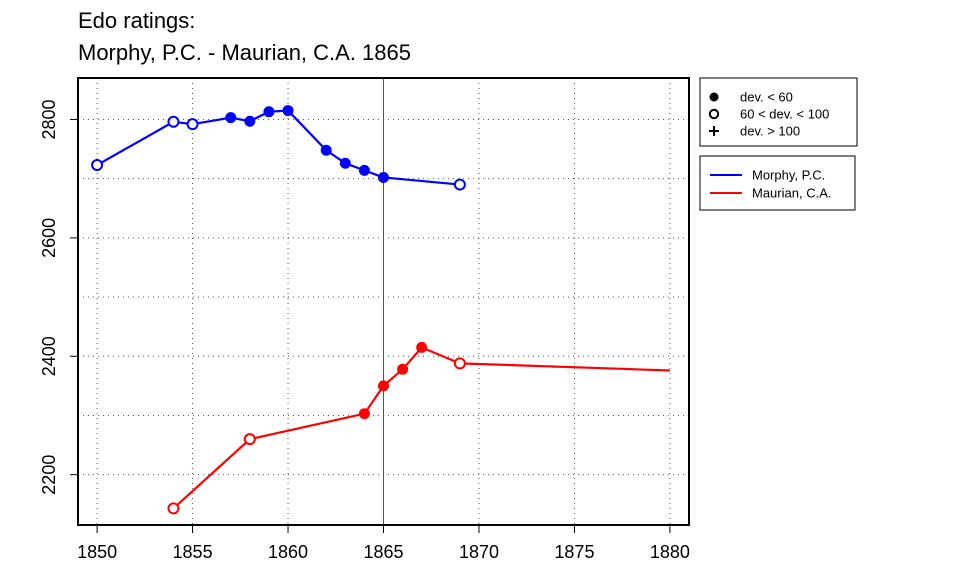 This screenshot has height=576, width=960. What do you see at coordinates (766, 97) in the screenshot?
I see `marker-legend-label: dev. < 60` at bounding box center [766, 97].